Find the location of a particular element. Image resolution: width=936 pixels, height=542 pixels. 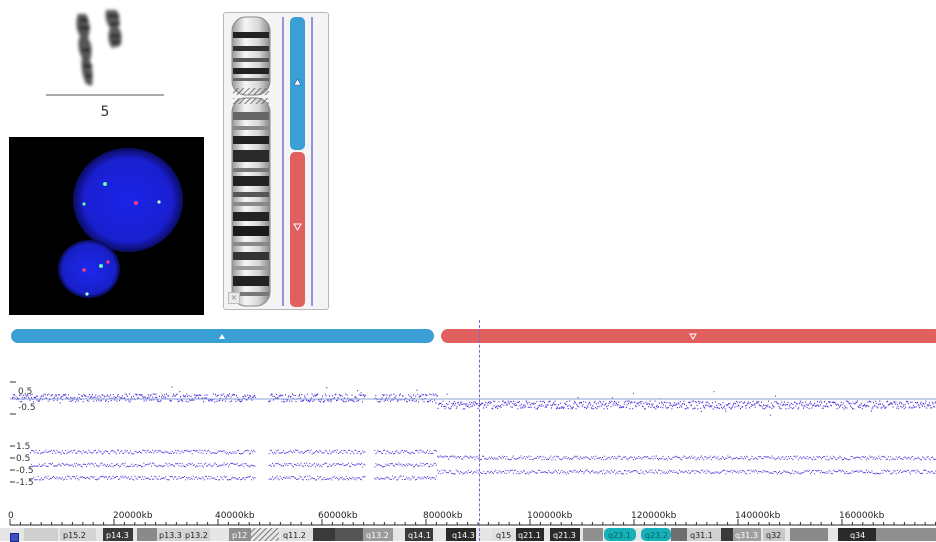

band-label: p13.3 is located at coordinates (170, 535).